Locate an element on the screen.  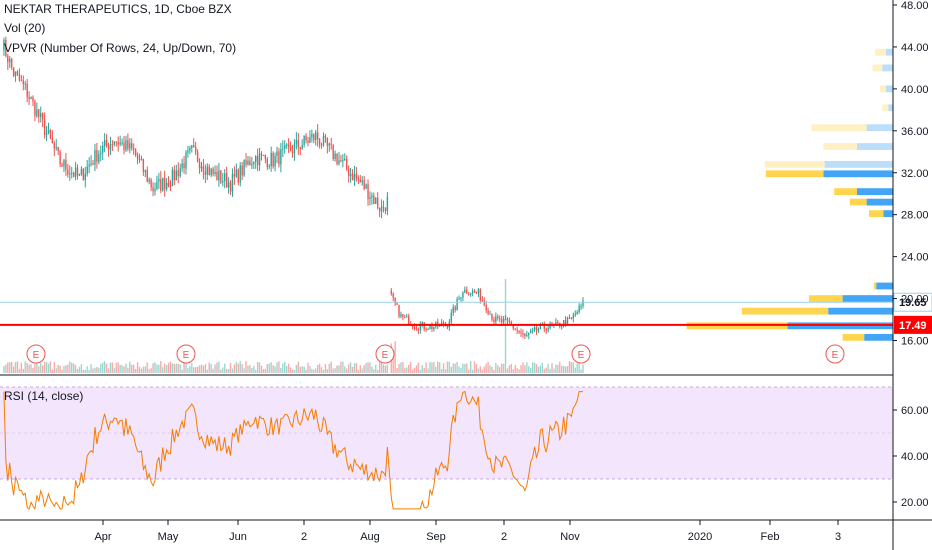
rsi-indicator-label: RSI (14, close) is located at coordinates (44, 396).